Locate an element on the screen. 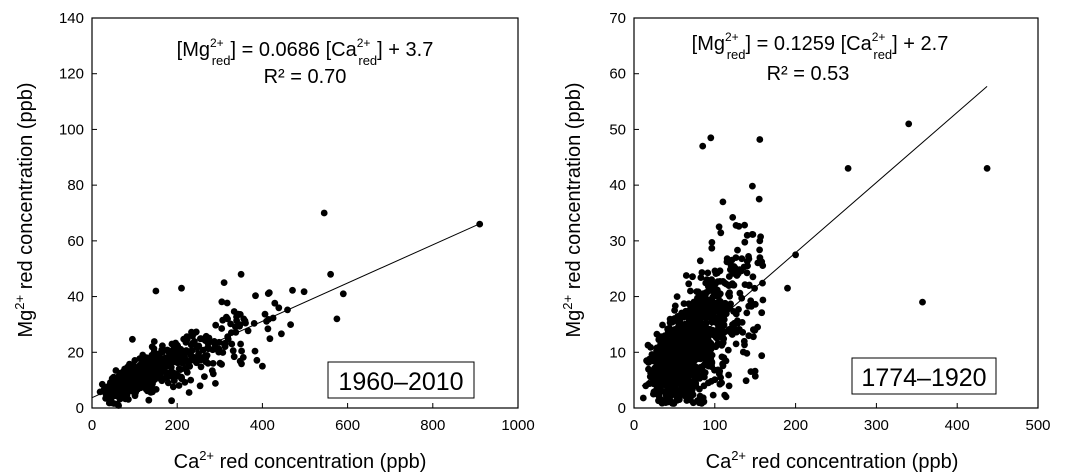 The image size is (1072, 472). y-tick-label: 20 is located at coordinates (617, 297).